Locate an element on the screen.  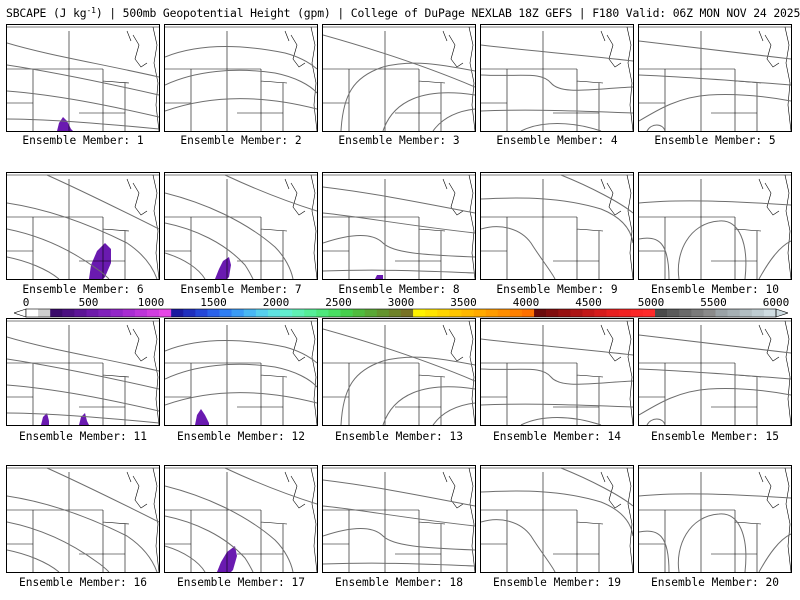
colorbar-tick-label: 5000 is located at coordinates (651, 302).